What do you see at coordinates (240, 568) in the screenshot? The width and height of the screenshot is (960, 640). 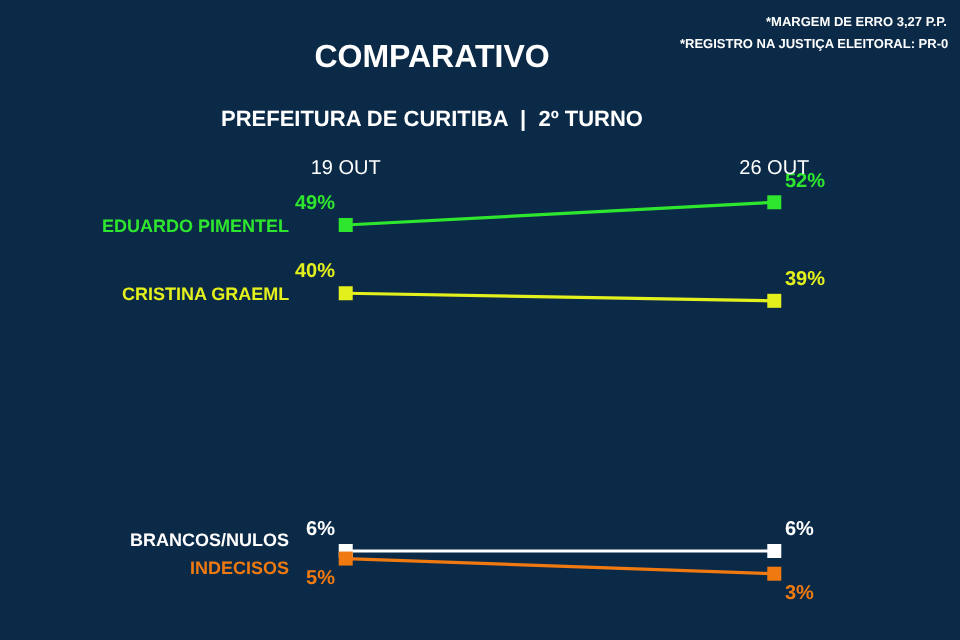 I see `text: INDECISOS` at bounding box center [240, 568].